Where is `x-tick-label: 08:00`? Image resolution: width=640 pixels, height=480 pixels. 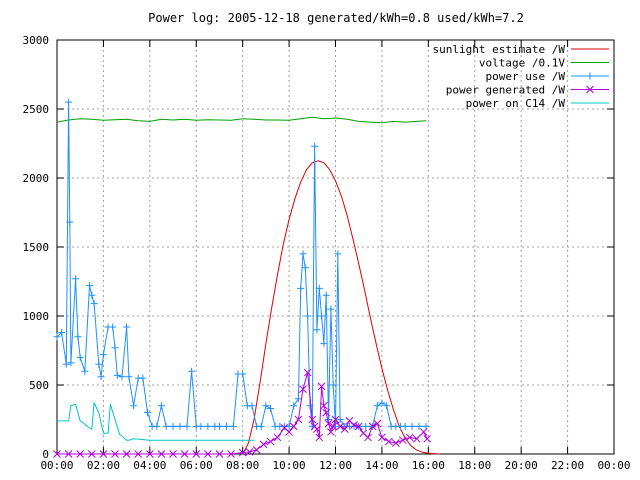
x-tick-label: 08:00 is located at coordinates (242, 465).